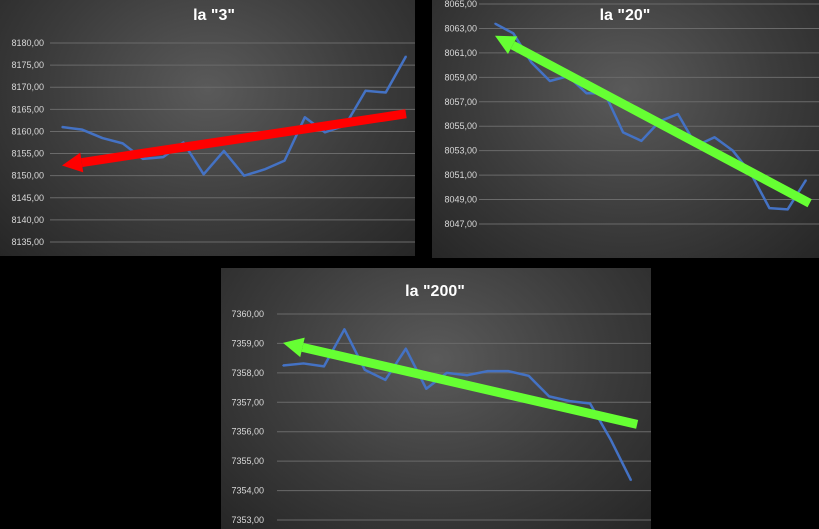 This screenshot has height=529, width=819. What do you see at coordinates (27, 176) in the screenshot?
I see `y-tick-label: 8150,00` at bounding box center [27, 176].